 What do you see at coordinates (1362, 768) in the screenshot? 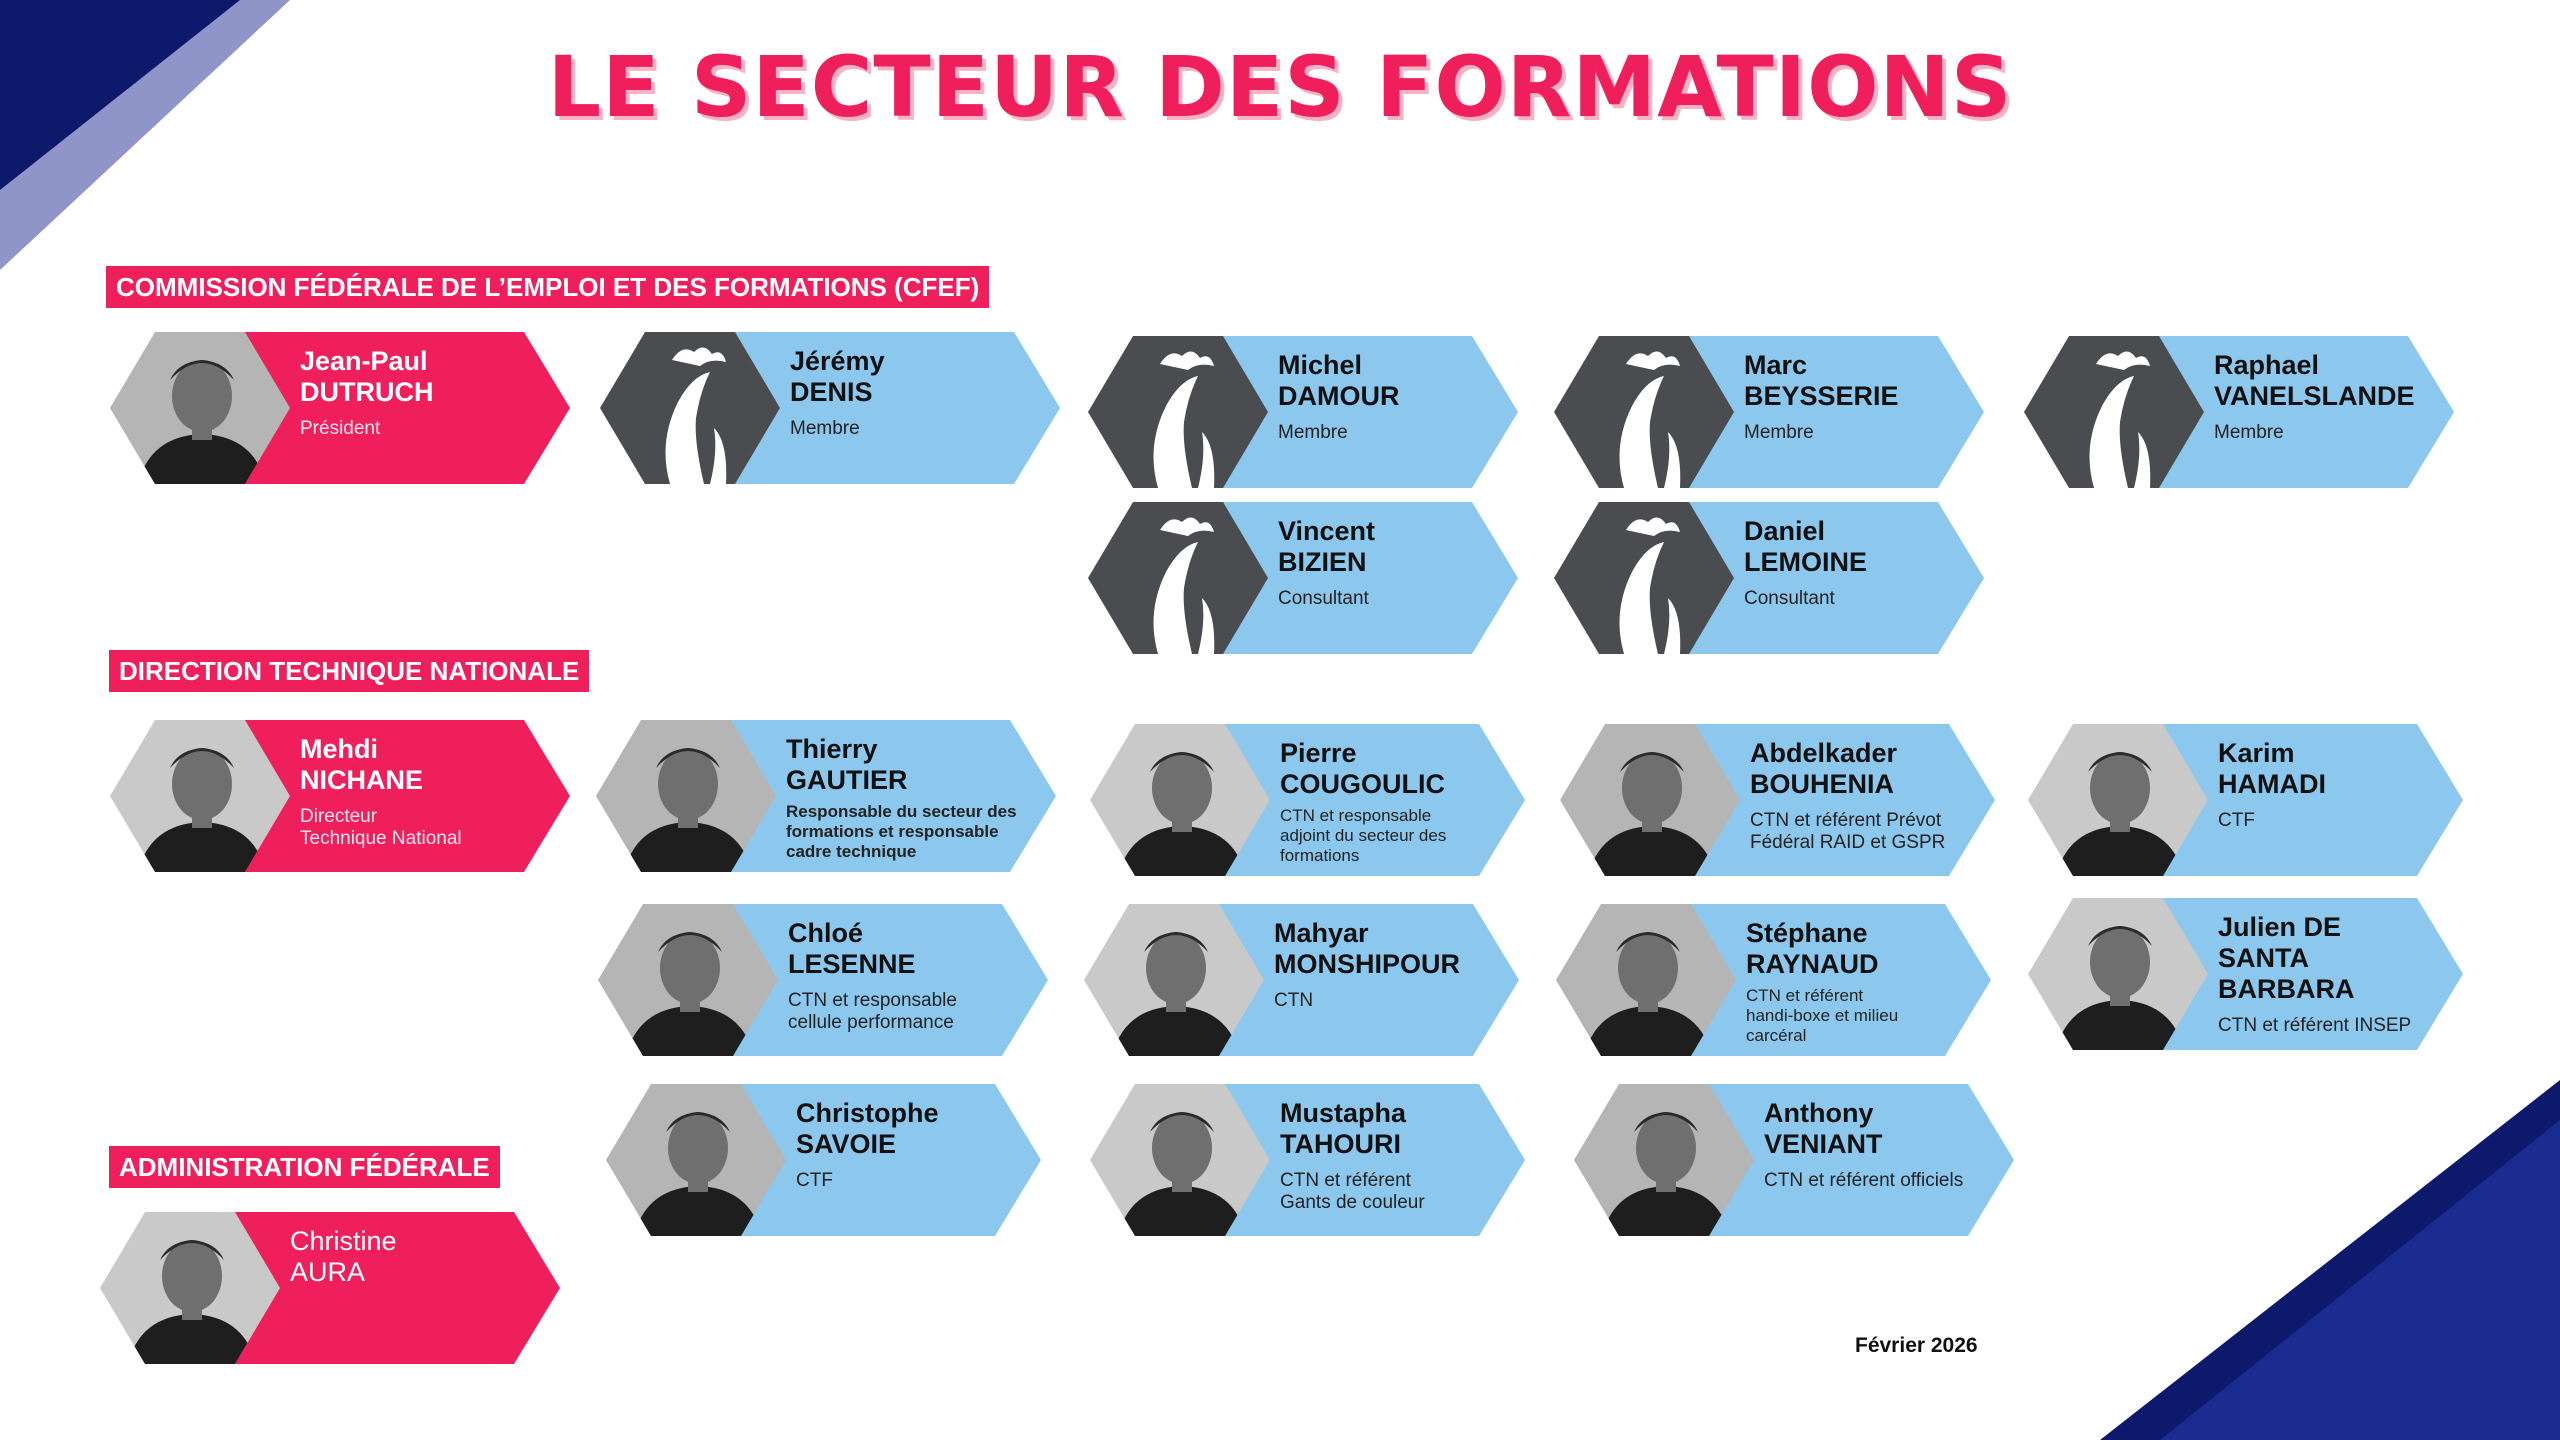
I see `person-name: Pierre COUGOULIC` at bounding box center [1362, 768].